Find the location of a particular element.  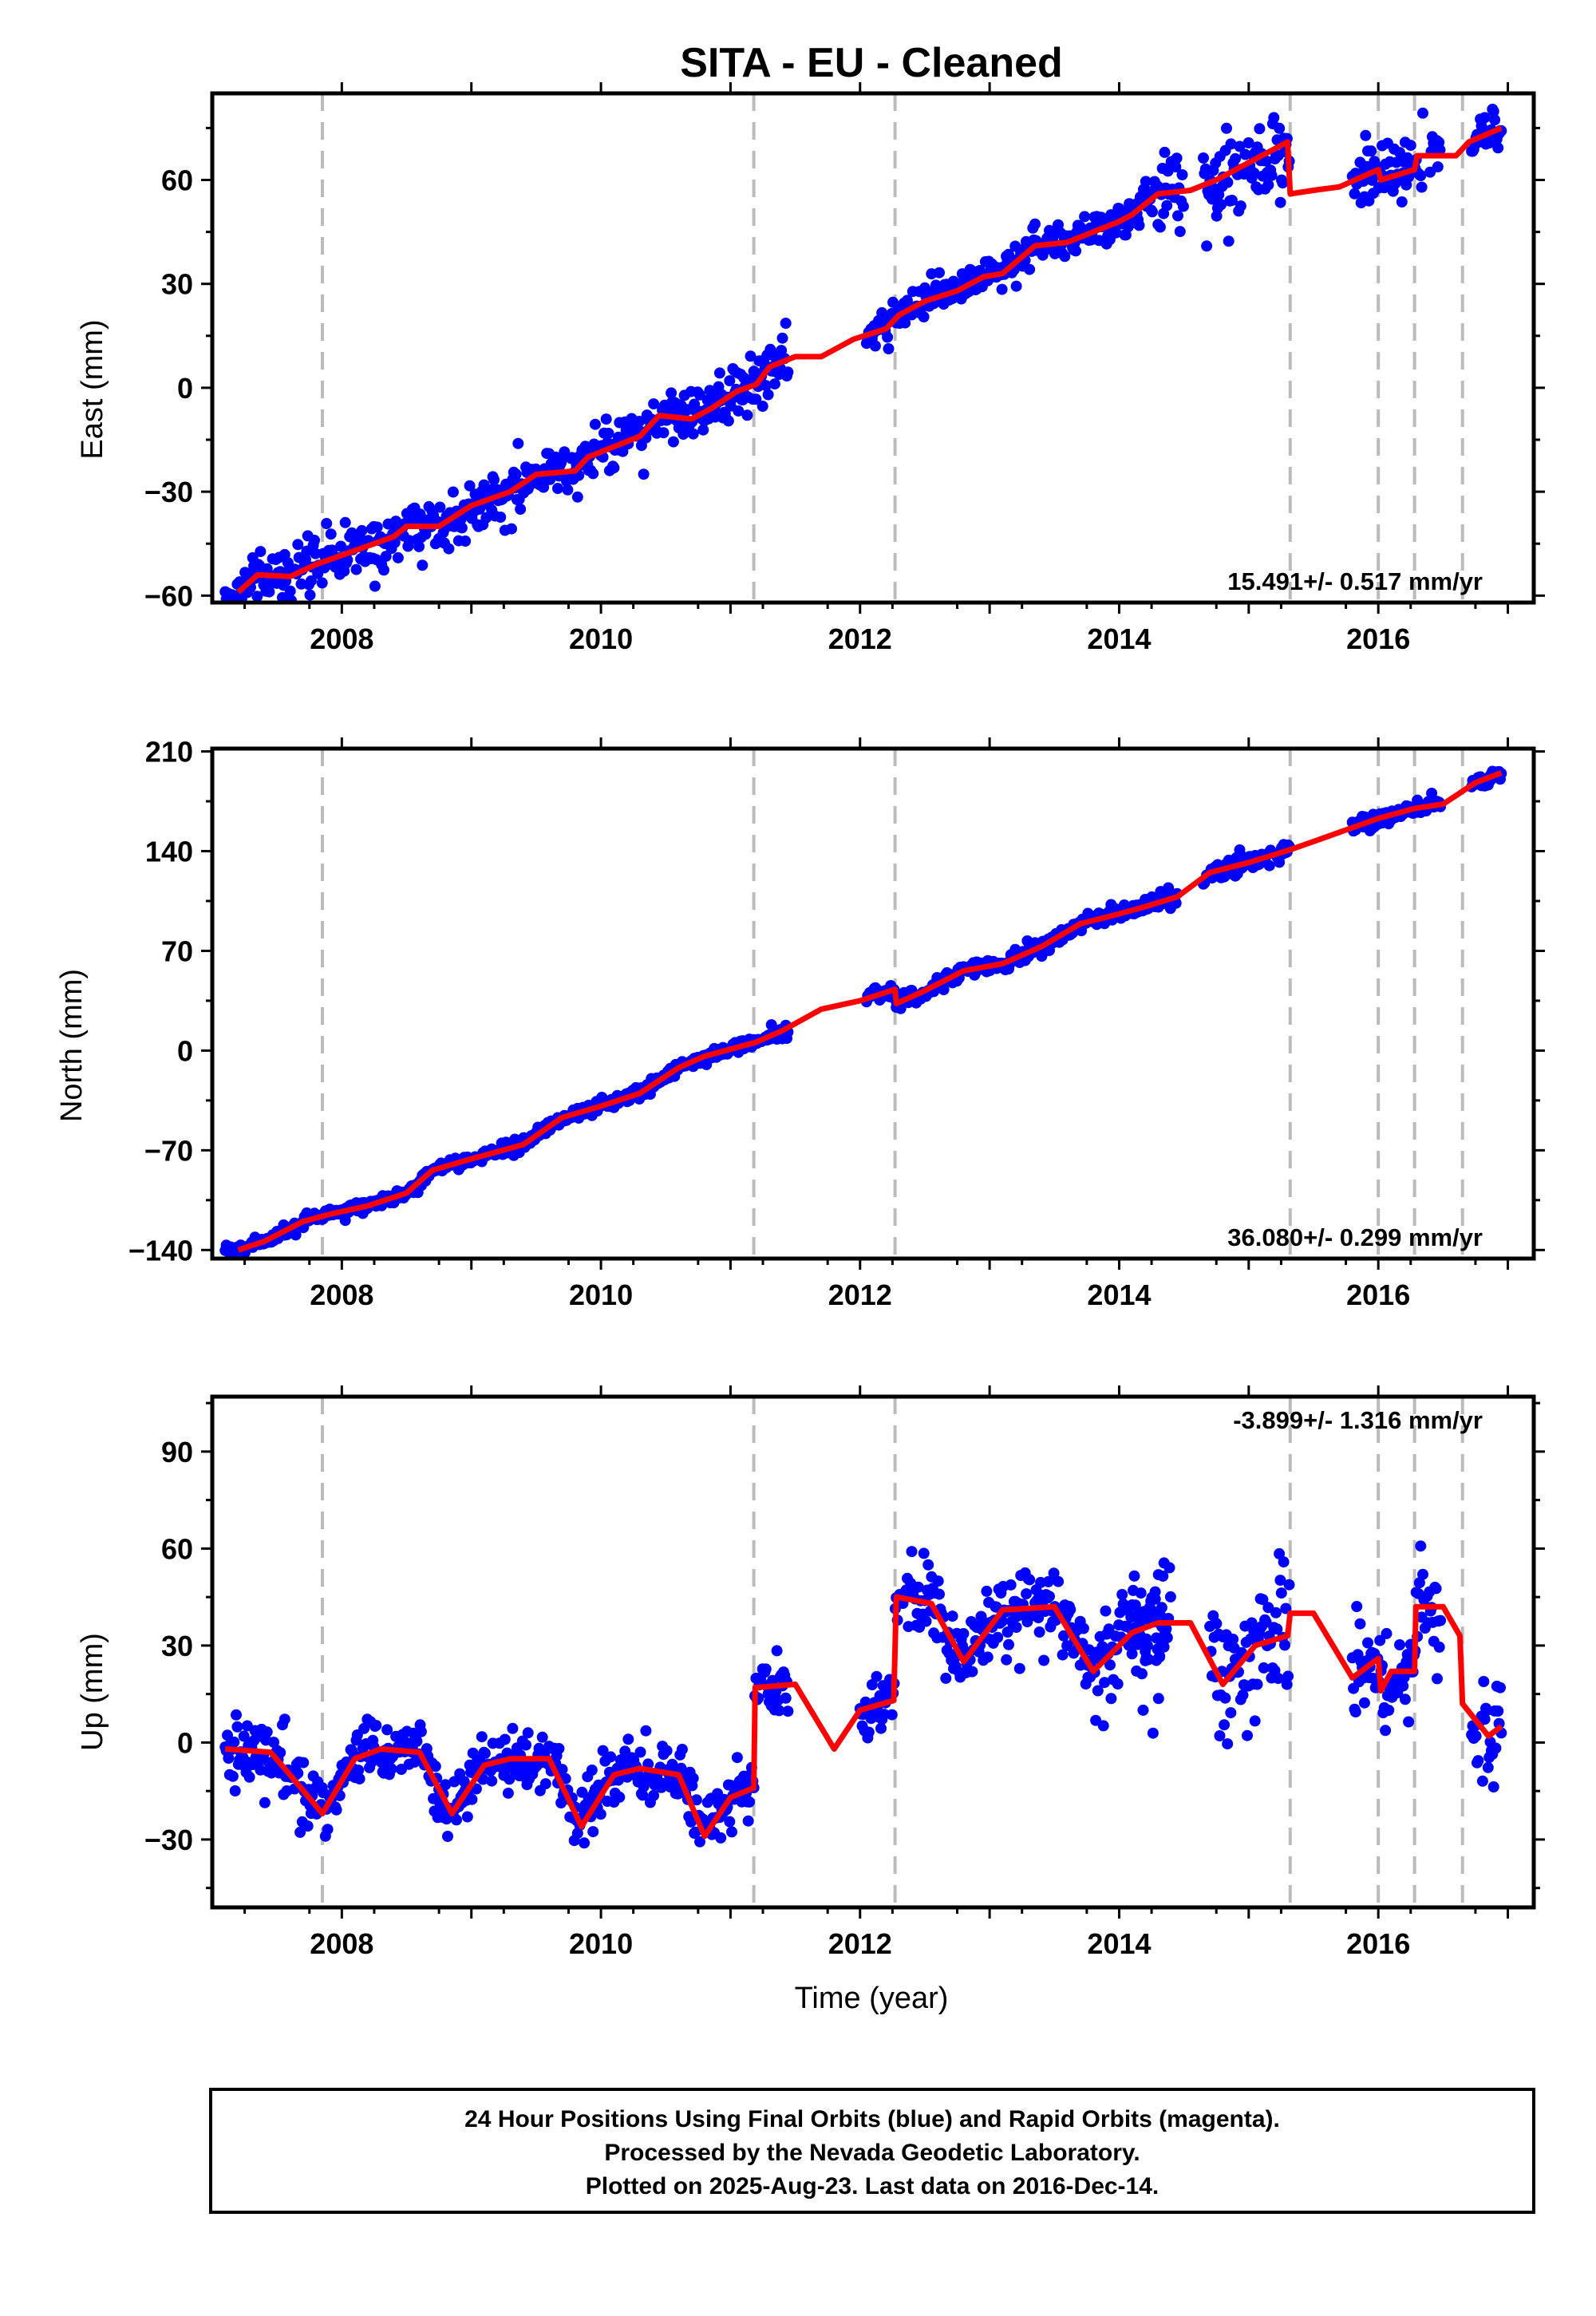

y-tick-label: 60 is located at coordinates (177, 1548).